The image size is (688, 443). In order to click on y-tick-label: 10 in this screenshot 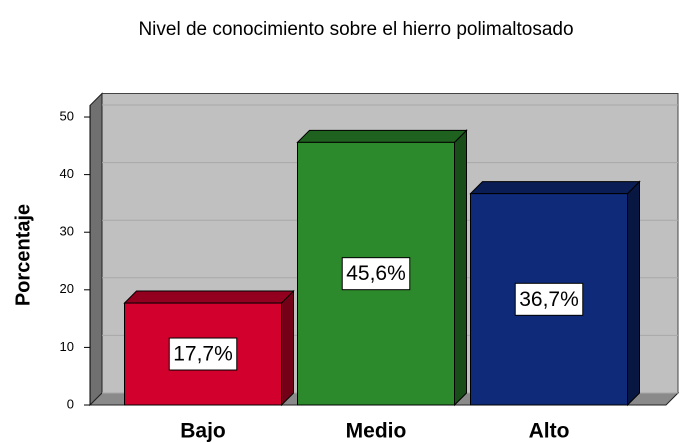, I will do `click(67, 346)`.